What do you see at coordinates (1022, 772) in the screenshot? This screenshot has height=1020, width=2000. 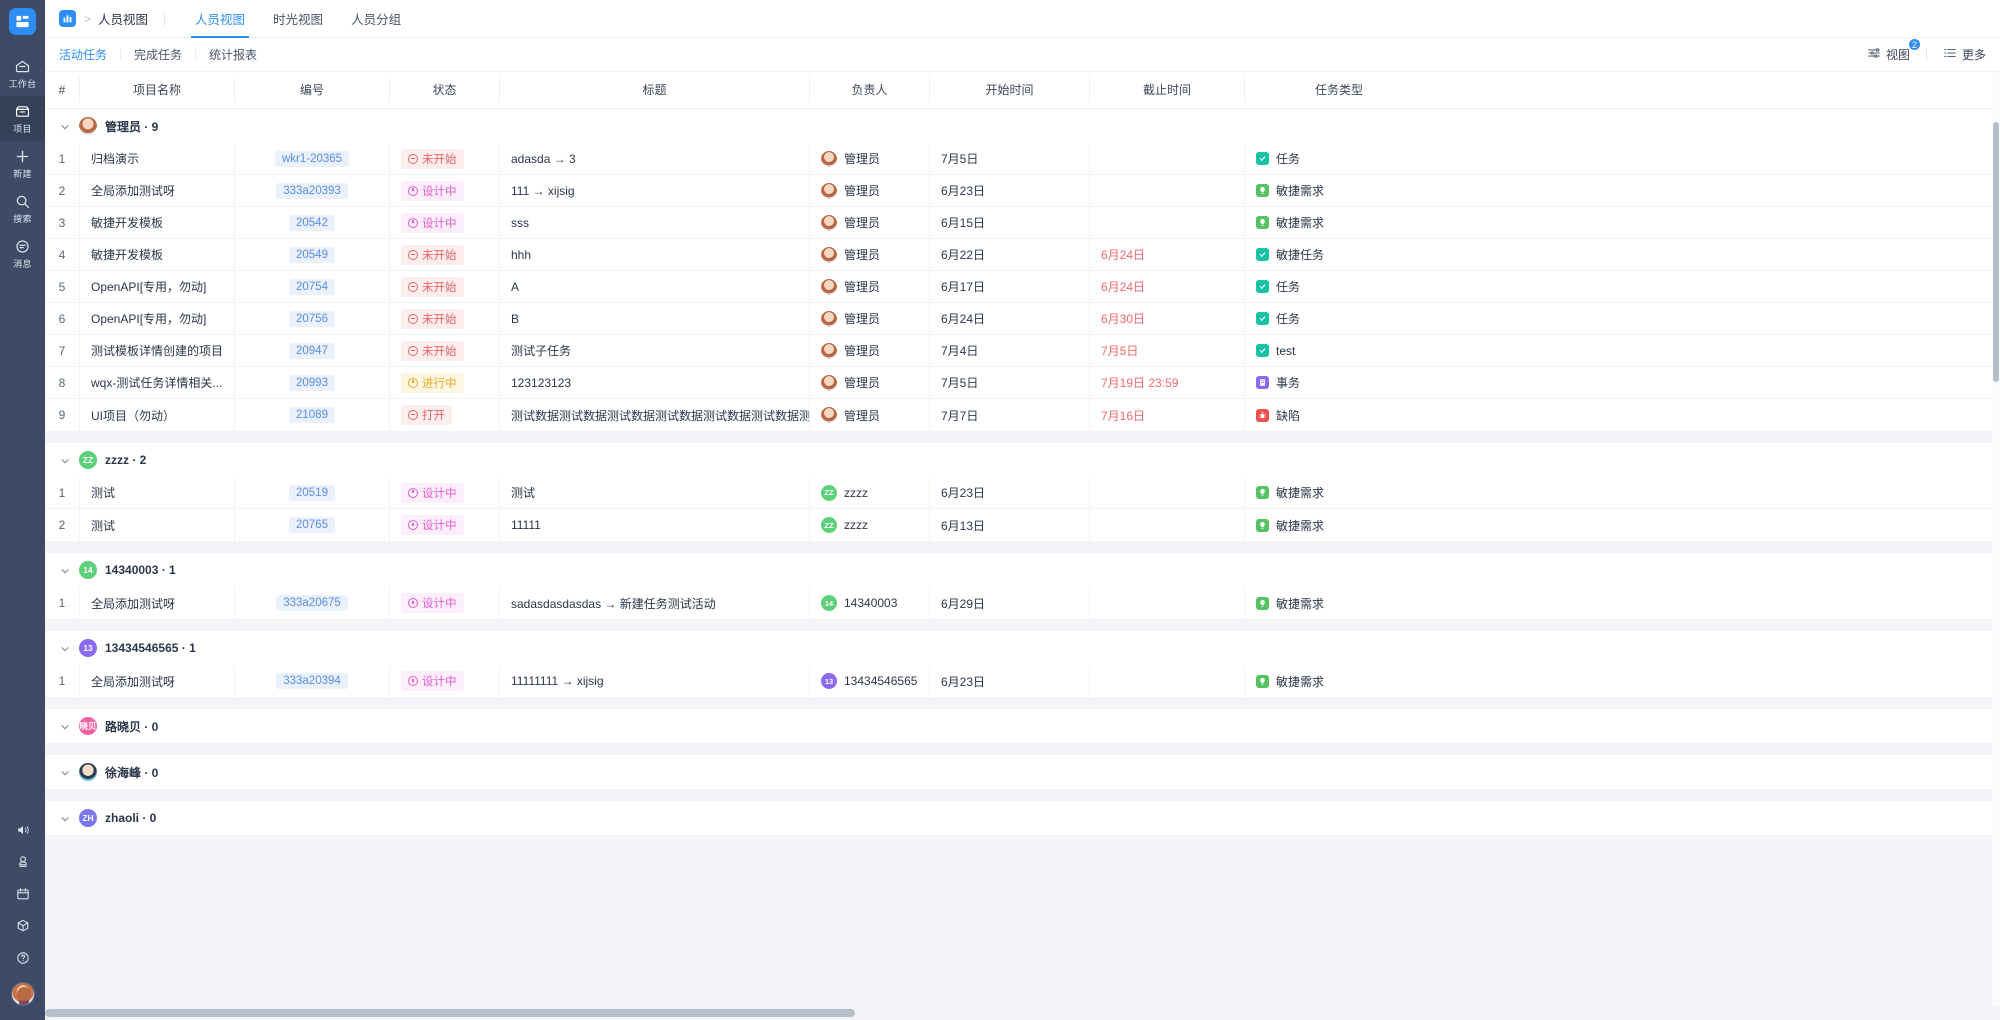 I see `group-header: 徐海峰 · 0` at bounding box center [1022, 772].